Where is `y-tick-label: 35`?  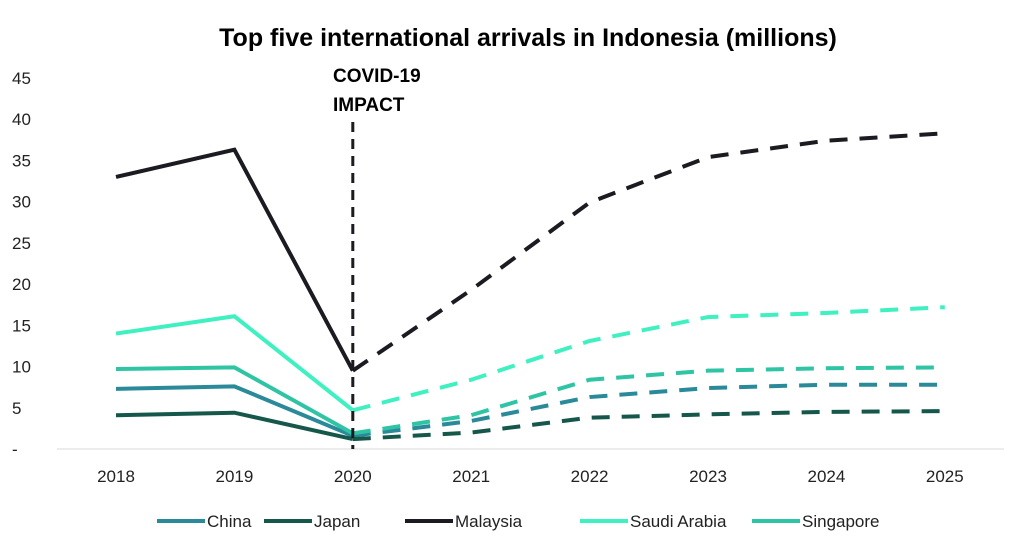 y-tick-label: 35 is located at coordinates (21, 160).